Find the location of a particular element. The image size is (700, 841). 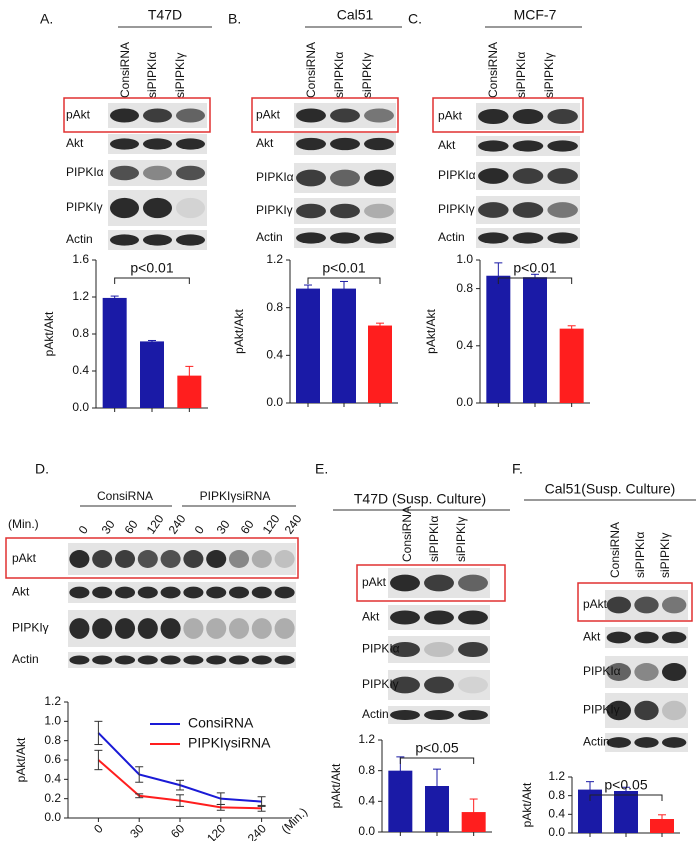

lane-label: ConsiRNA is located at coordinates (311, 70).